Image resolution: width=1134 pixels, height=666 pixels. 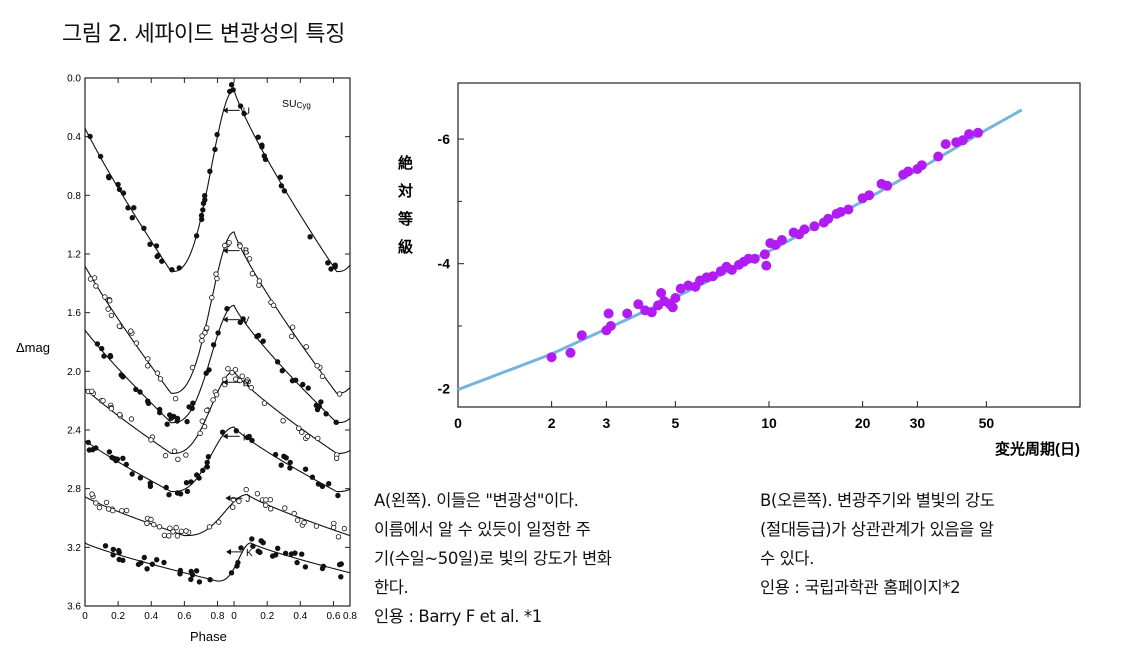 What do you see at coordinates (552, 423) in the screenshot?
I see `pl-xtick-label: 2` at bounding box center [552, 423].